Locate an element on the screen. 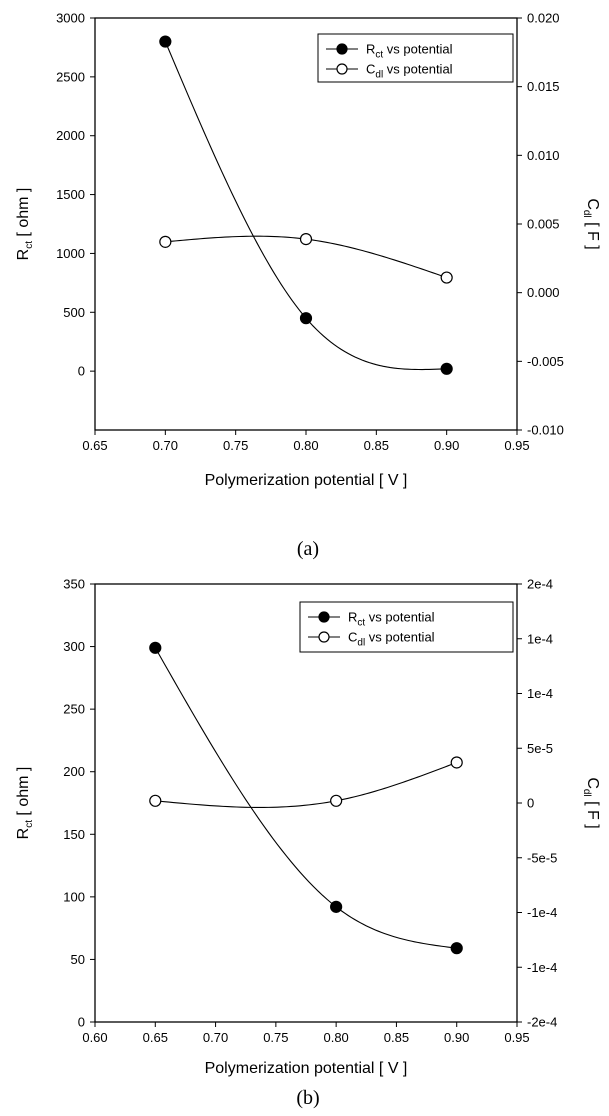  y2-tick-label: 0.015 is located at coordinates (543, 86).